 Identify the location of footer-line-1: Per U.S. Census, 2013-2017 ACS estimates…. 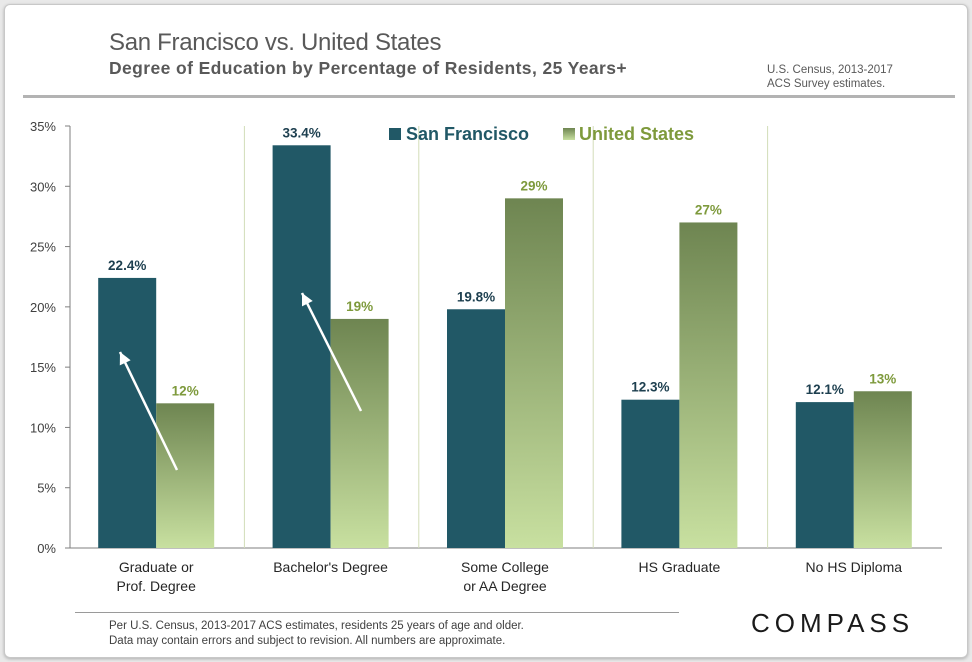
(316, 626).